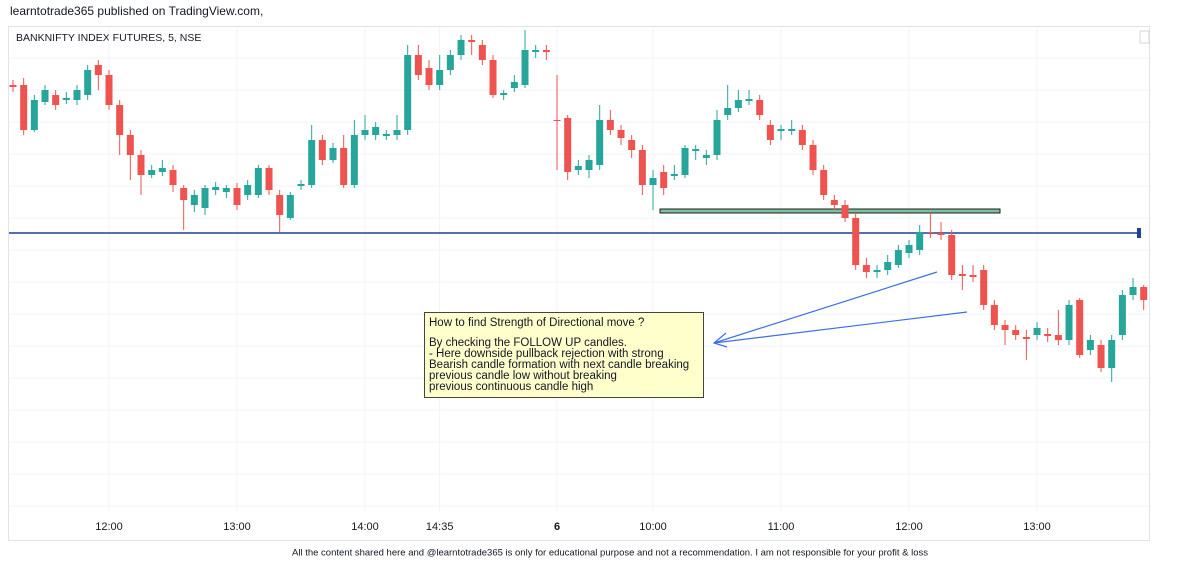 This screenshot has width=1200, height=567. Describe the element at coordinates (720, 340) in the screenshot. I see `arrow-head` at that location.